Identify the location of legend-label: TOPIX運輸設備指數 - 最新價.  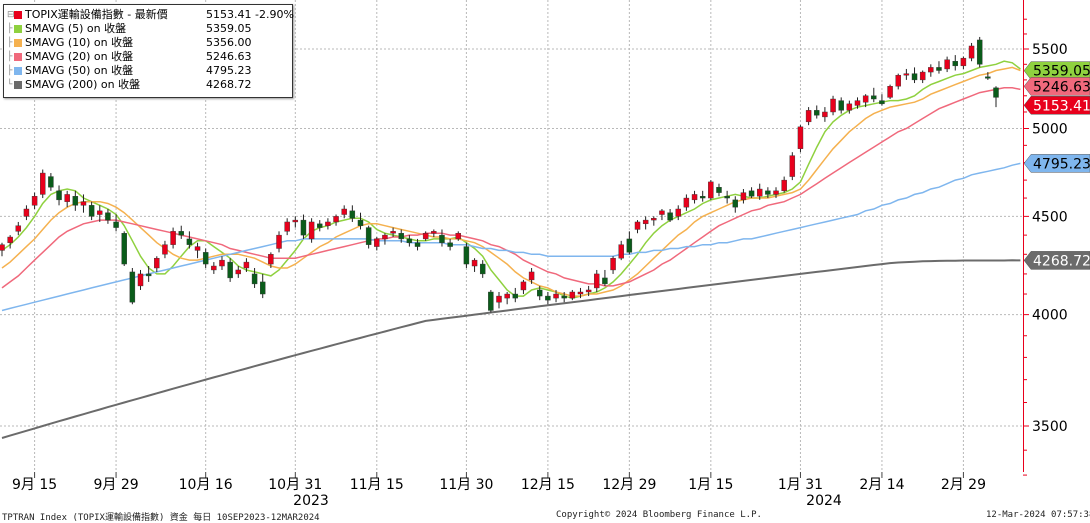
(96, 14).